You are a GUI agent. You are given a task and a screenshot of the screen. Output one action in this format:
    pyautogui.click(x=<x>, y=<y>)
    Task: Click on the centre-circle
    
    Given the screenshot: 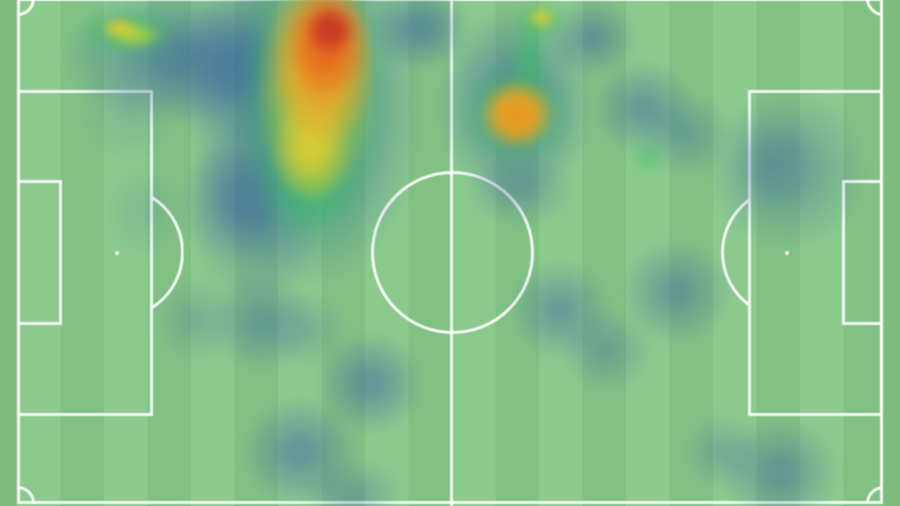 What is the action you would take?
    pyautogui.click(x=452, y=252)
    